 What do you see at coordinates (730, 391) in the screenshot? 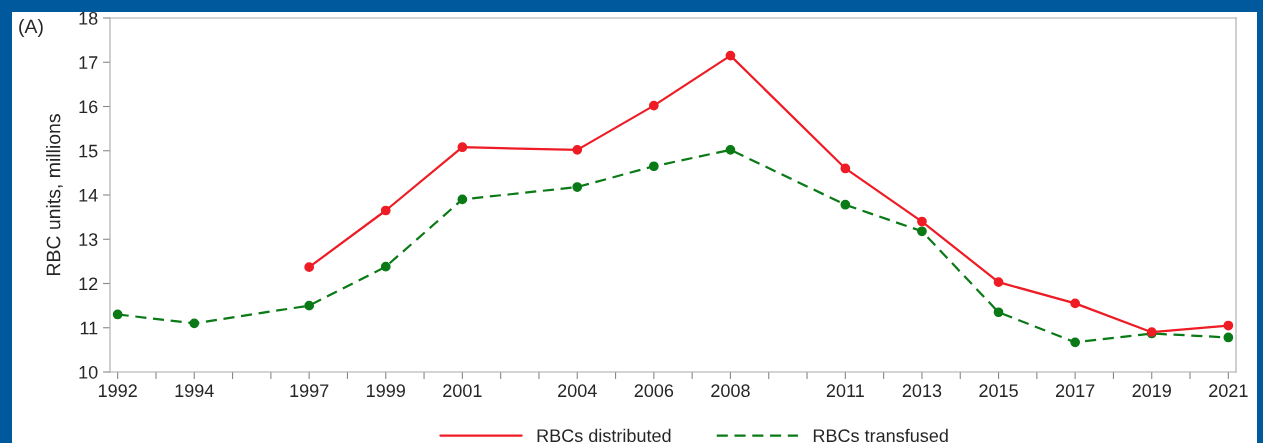
I see `x-tick-label: 2008` at bounding box center [730, 391].